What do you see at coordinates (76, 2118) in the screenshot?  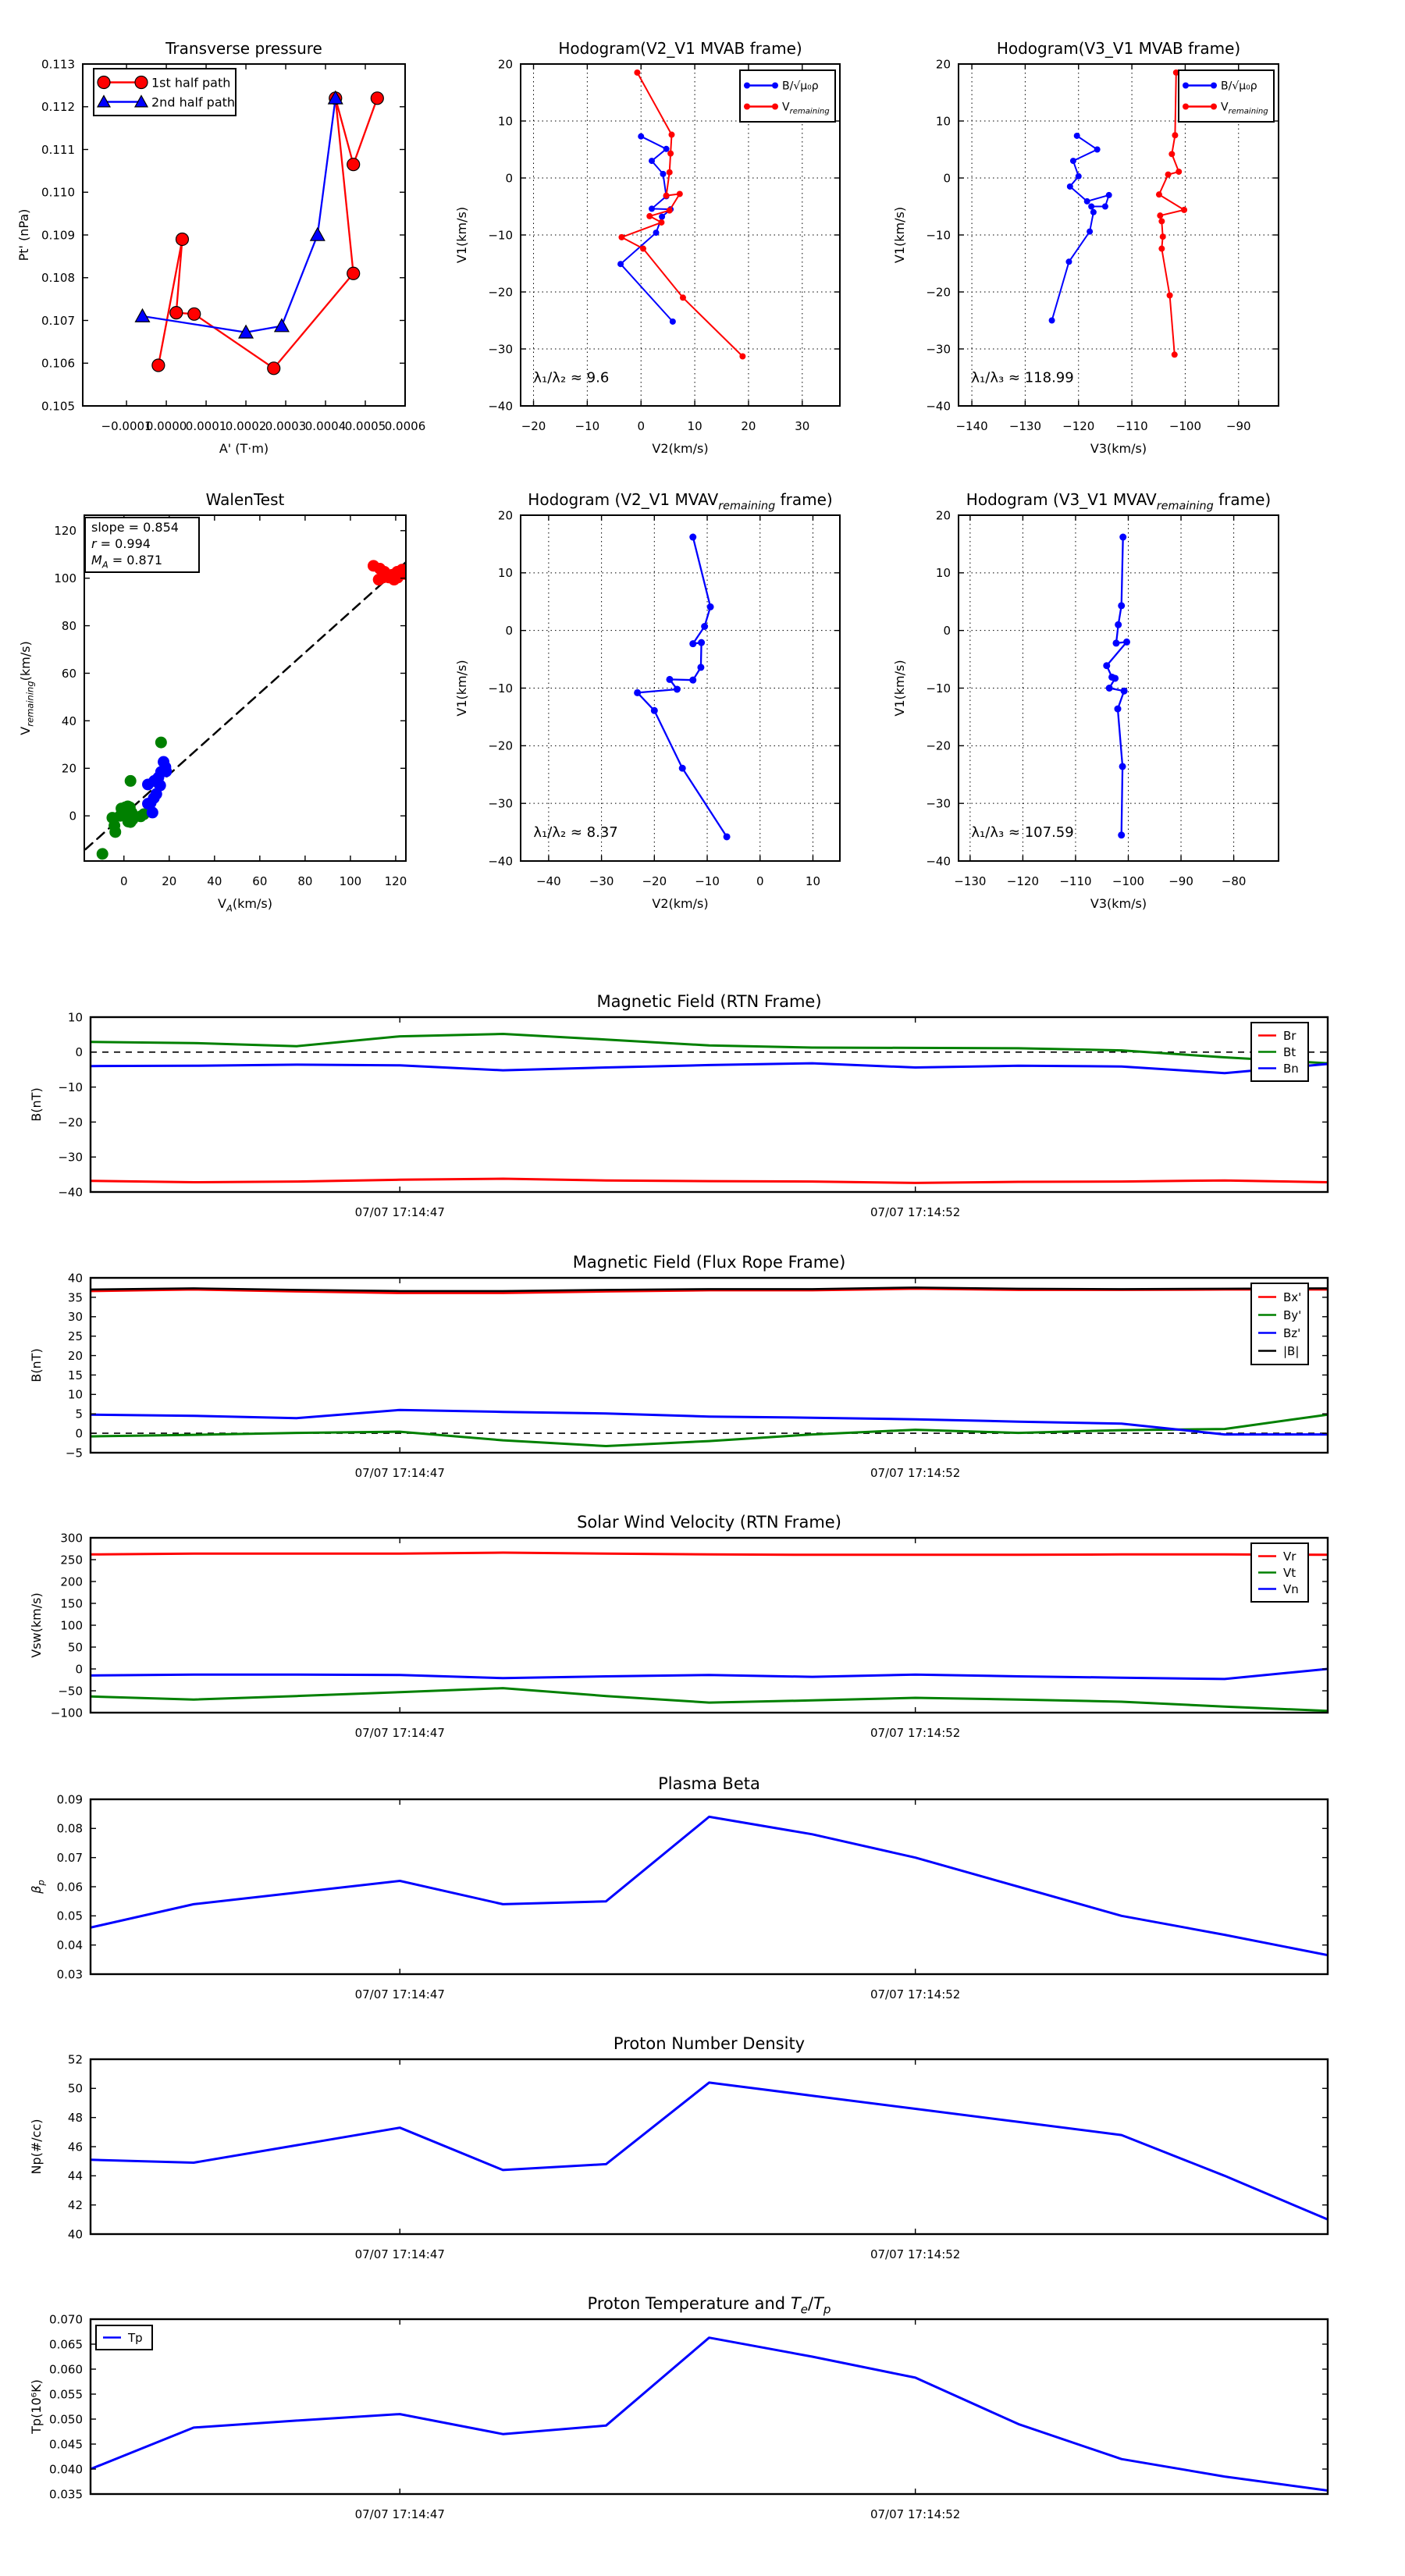 I see `y-tick-label: 48` at bounding box center [76, 2118].